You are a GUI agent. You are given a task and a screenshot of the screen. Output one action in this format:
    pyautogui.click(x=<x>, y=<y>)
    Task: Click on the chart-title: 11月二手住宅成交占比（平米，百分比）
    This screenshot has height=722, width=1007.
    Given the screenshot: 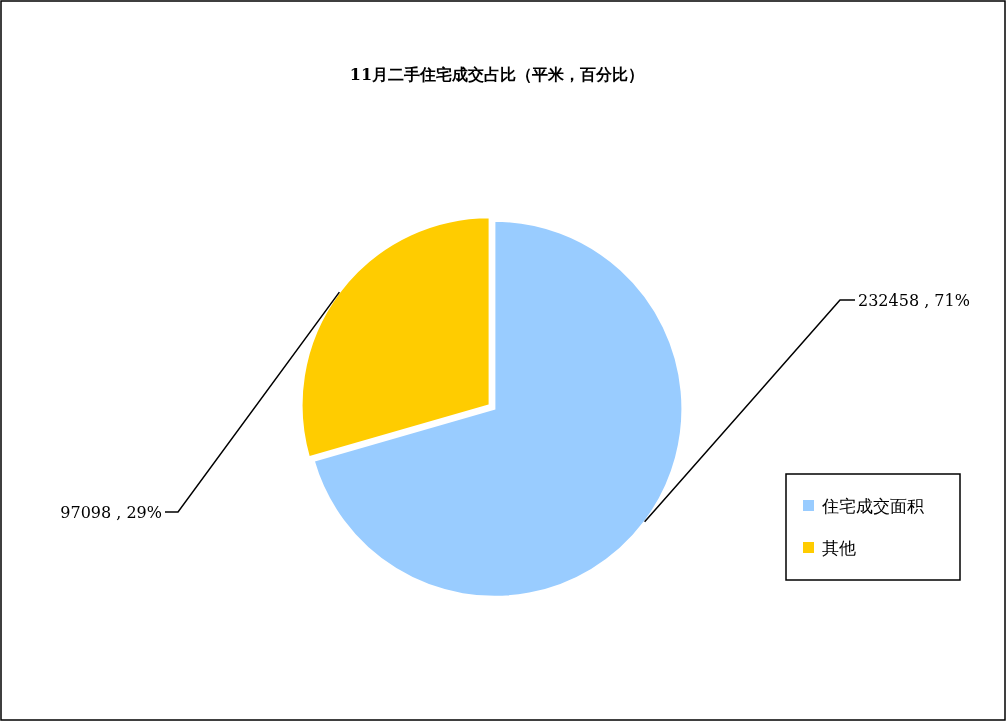 What is the action you would take?
    pyautogui.click(x=497, y=74)
    